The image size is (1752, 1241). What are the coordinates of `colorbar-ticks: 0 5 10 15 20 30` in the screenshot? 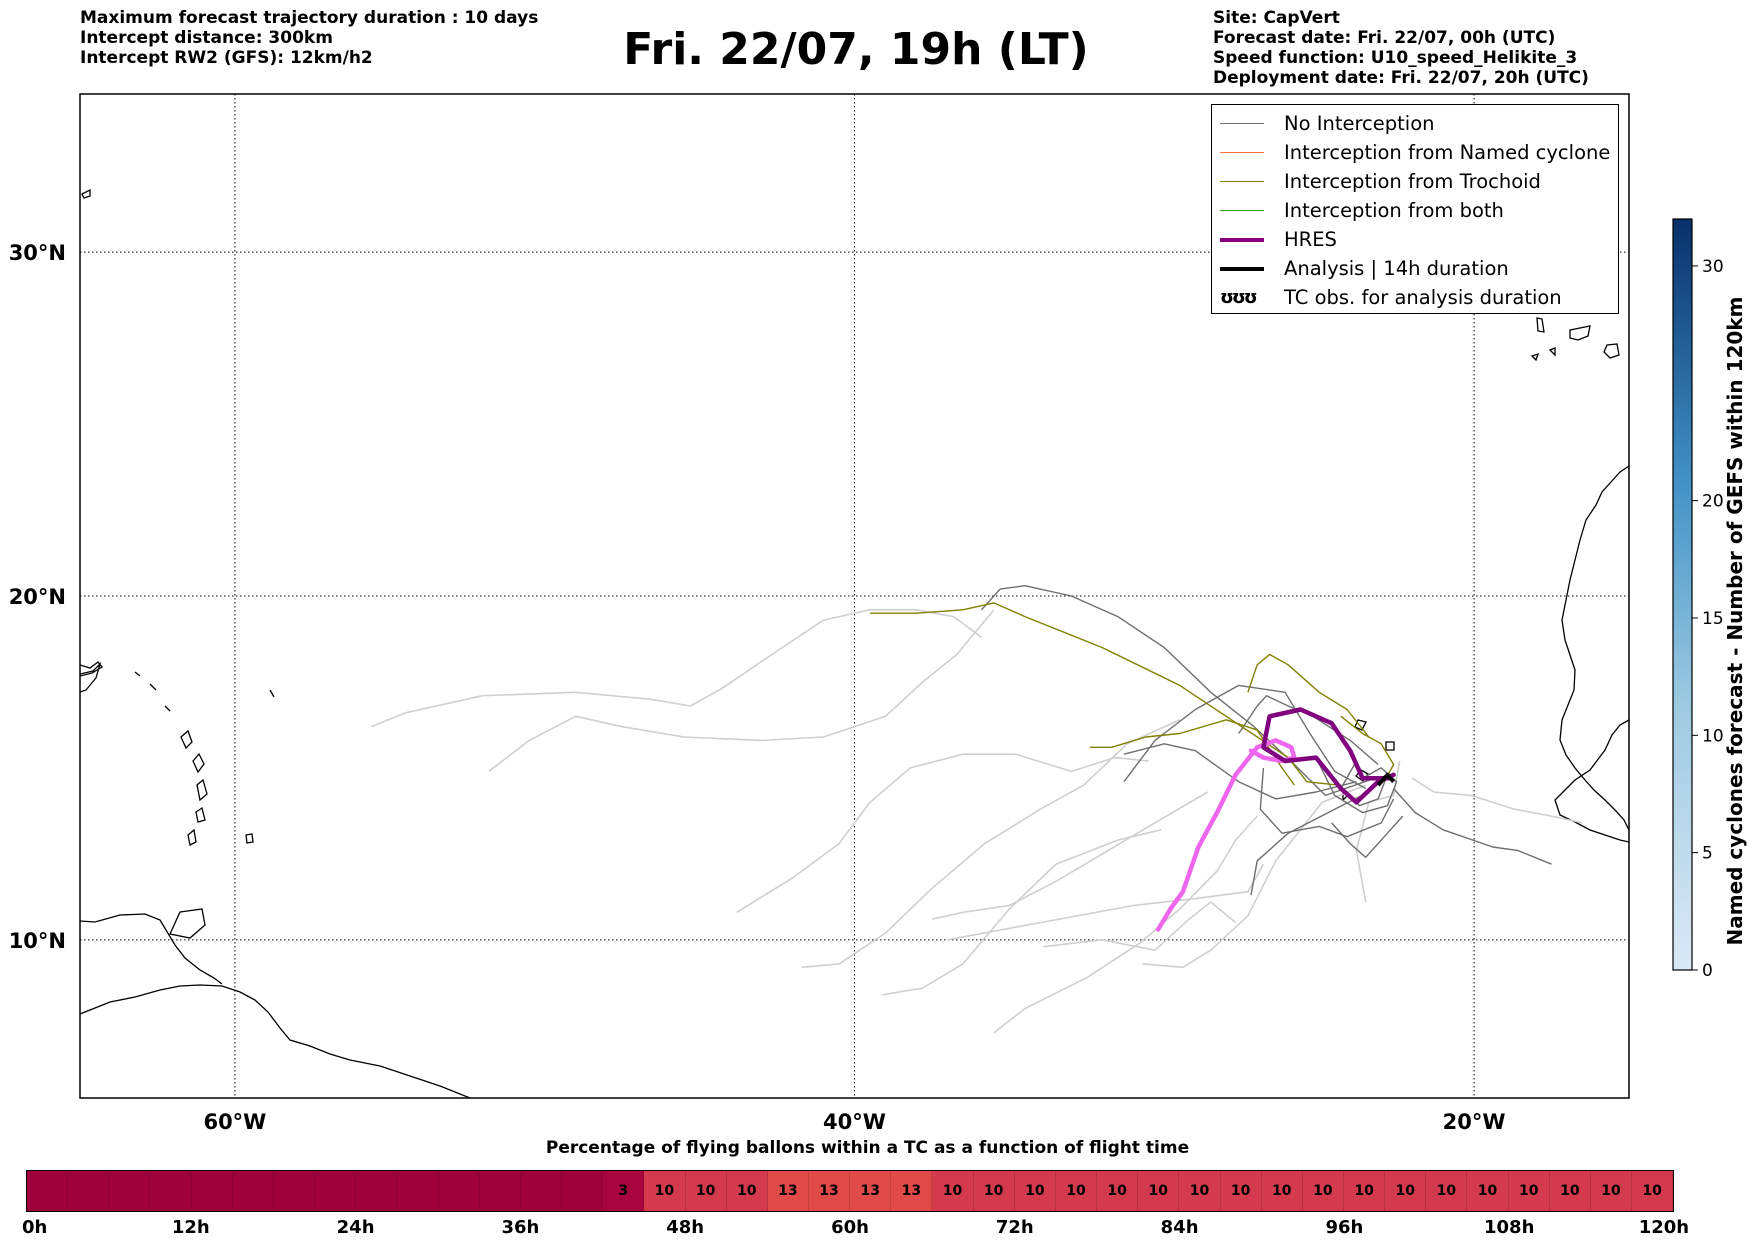 It's located at (1708, 619).